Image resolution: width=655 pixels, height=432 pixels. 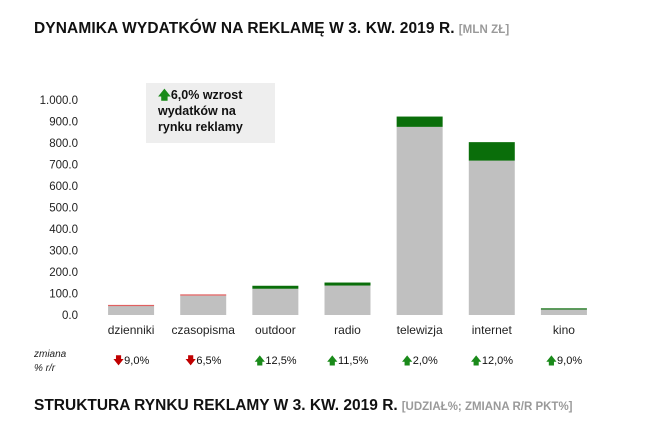 I want to click on y-tick-label: 100.0, so click(x=63, y=295).